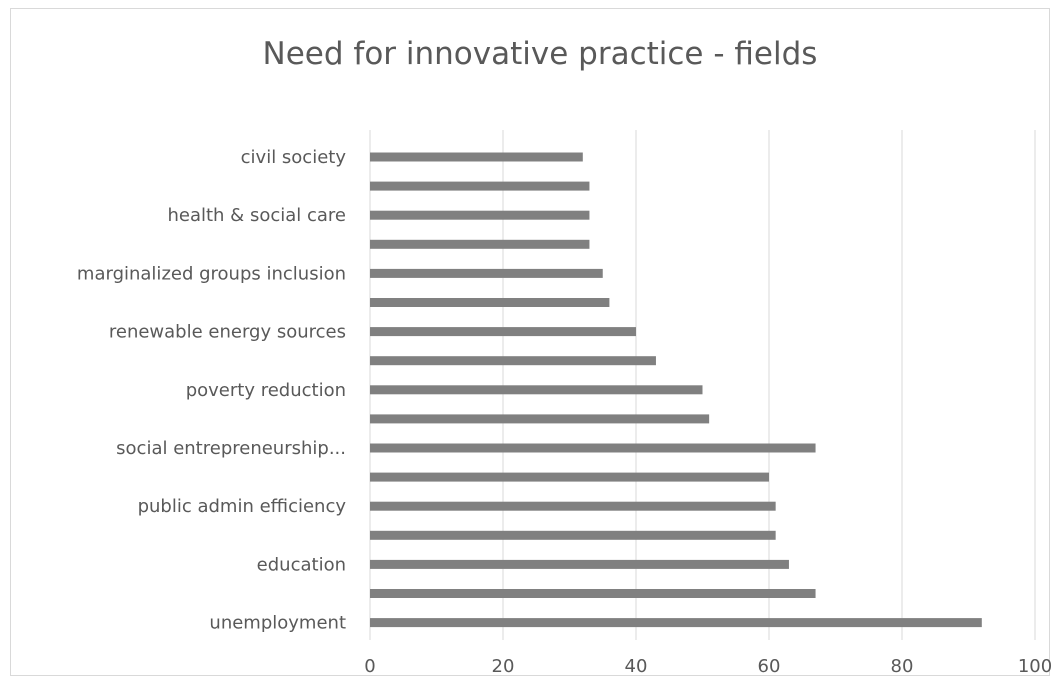 The width and height of the screenshot is (1056, 683). What do you see at coordinates (369, 666) in the screenshot?
I see `x-tick-label: 0` at bounding box center [369, 666].